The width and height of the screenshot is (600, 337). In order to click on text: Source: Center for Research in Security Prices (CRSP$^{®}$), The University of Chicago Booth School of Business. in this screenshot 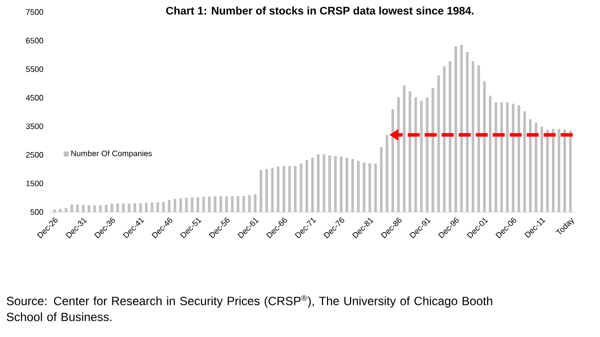, I will do `click(249, 308)`.